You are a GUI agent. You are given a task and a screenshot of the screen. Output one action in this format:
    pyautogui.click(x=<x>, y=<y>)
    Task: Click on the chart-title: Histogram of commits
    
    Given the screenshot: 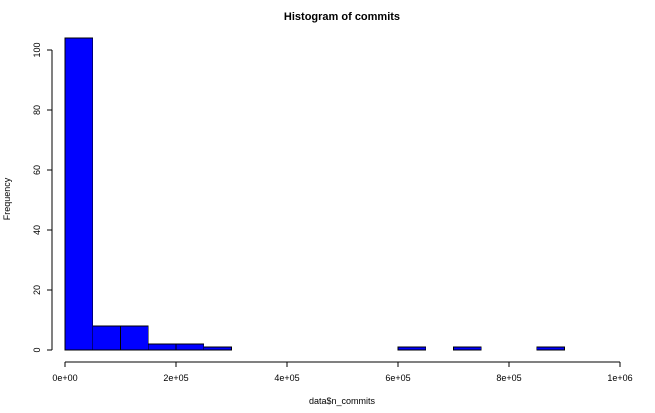 What is the action you would take?
    pyautogui.click(x=342, y=17)
    